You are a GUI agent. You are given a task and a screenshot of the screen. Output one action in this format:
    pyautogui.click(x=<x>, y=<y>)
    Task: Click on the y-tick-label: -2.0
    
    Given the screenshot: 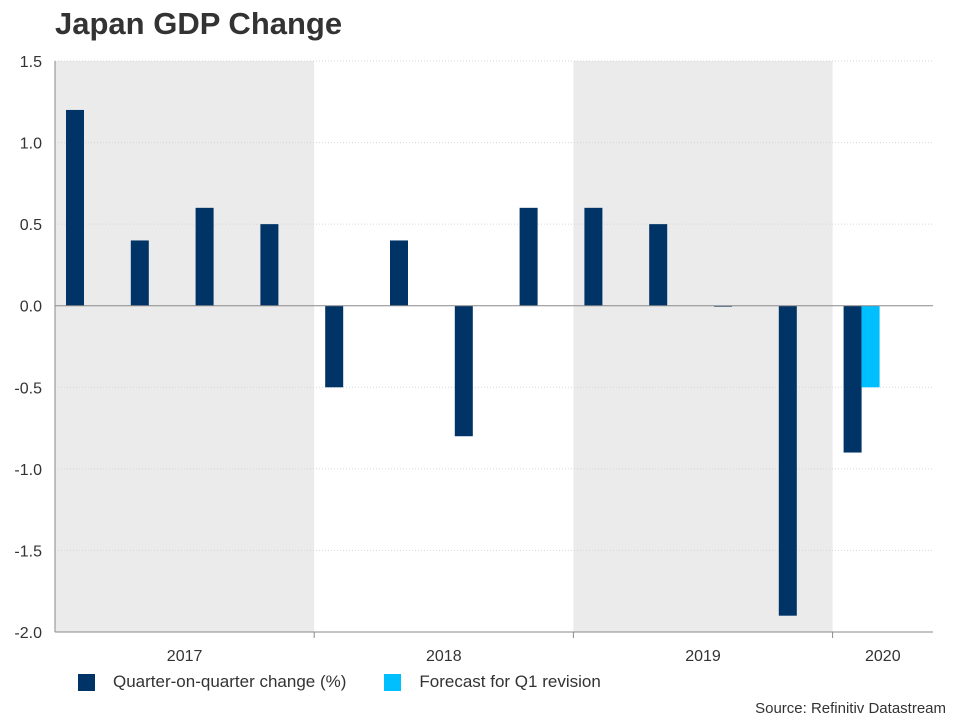 What is the action you would take?
    pyautogui.click(x=28, y=633)
    